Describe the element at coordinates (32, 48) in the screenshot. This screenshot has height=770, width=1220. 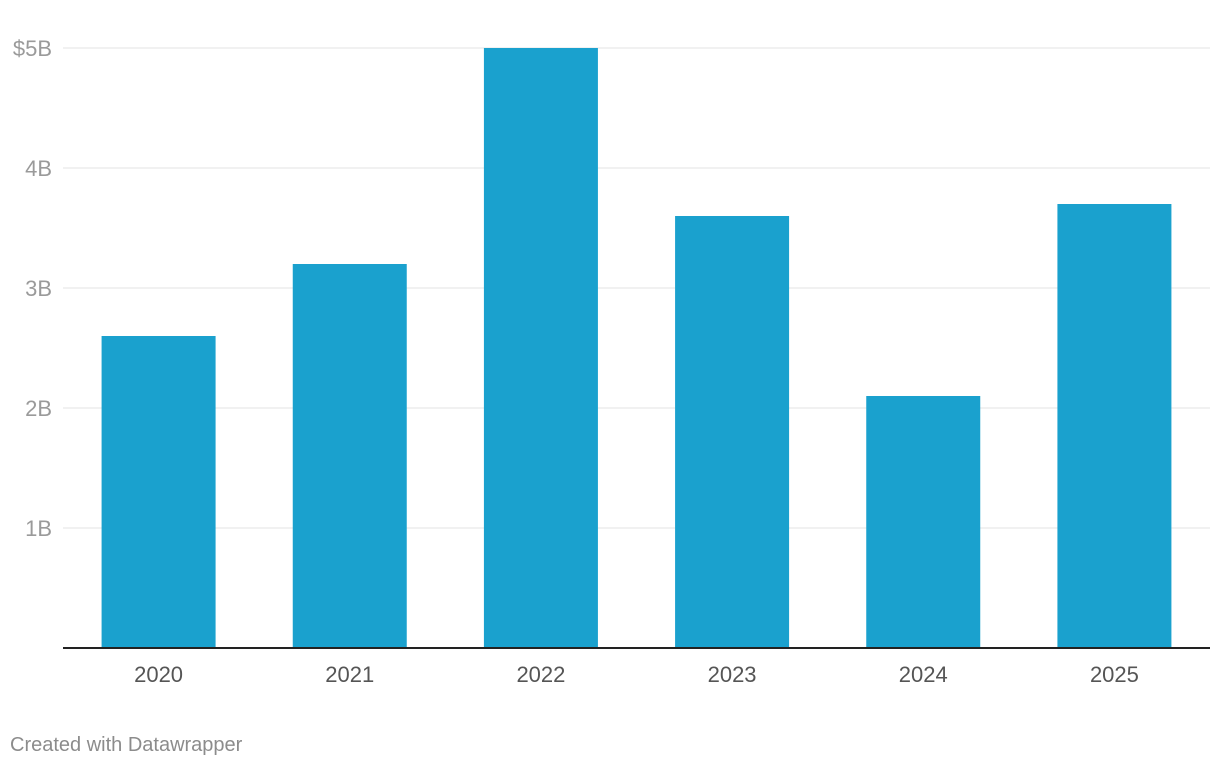
I see `y-tick-label: $5B` at that location.